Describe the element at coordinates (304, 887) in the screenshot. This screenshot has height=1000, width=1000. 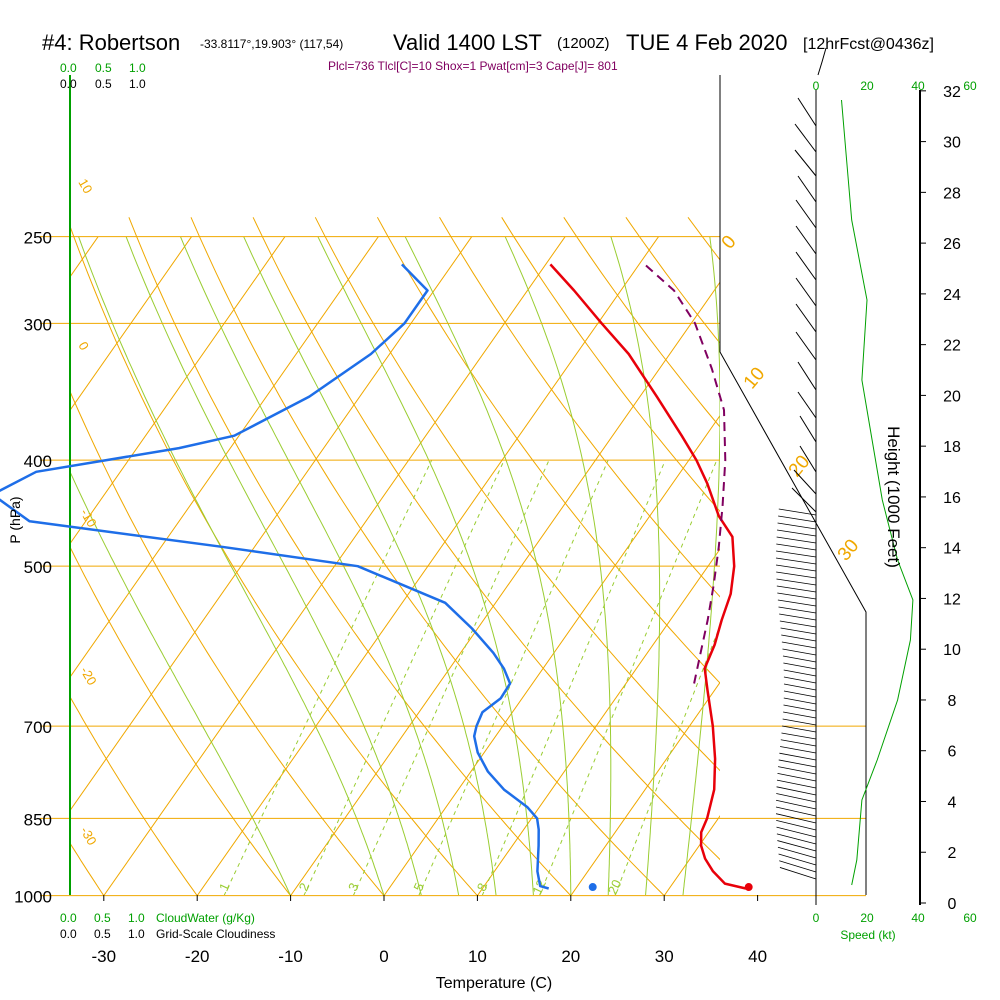
I see `mixing-ratio-label: 2` at that location.